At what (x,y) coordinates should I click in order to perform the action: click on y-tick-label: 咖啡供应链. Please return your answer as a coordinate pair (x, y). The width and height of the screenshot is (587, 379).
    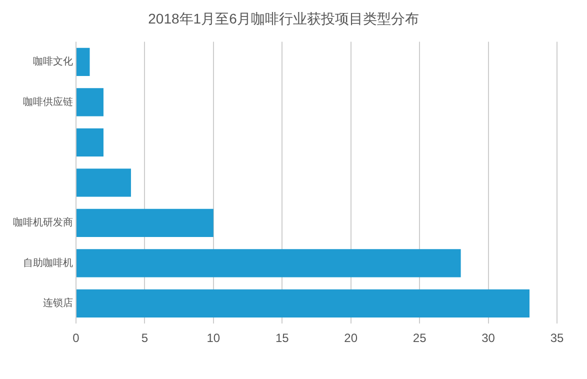
    Looking at the image, I should click on (48, 102).